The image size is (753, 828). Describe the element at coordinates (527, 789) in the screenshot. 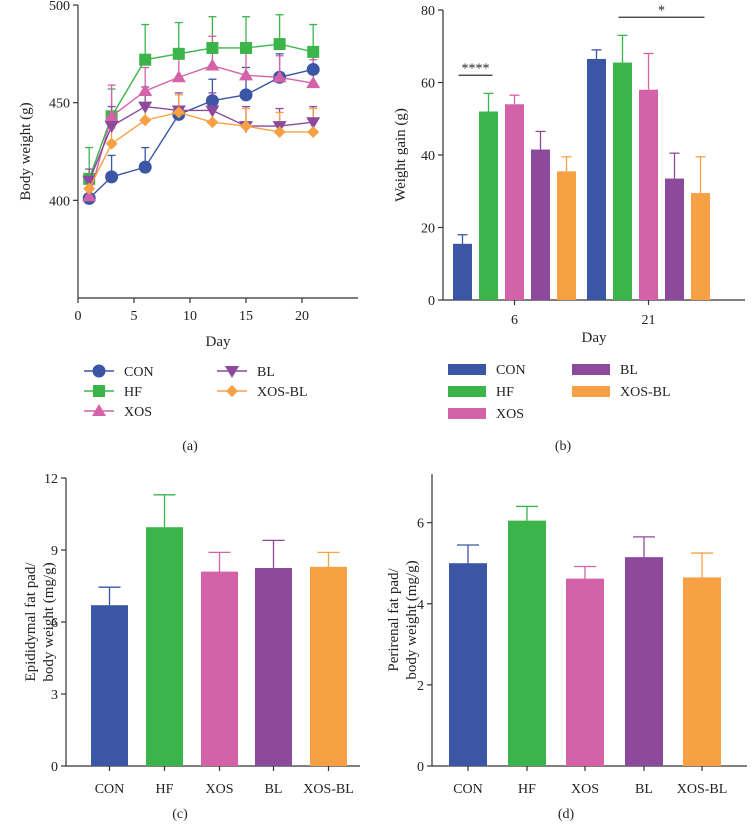

I see `d-x-tick-label: HF` at that location.